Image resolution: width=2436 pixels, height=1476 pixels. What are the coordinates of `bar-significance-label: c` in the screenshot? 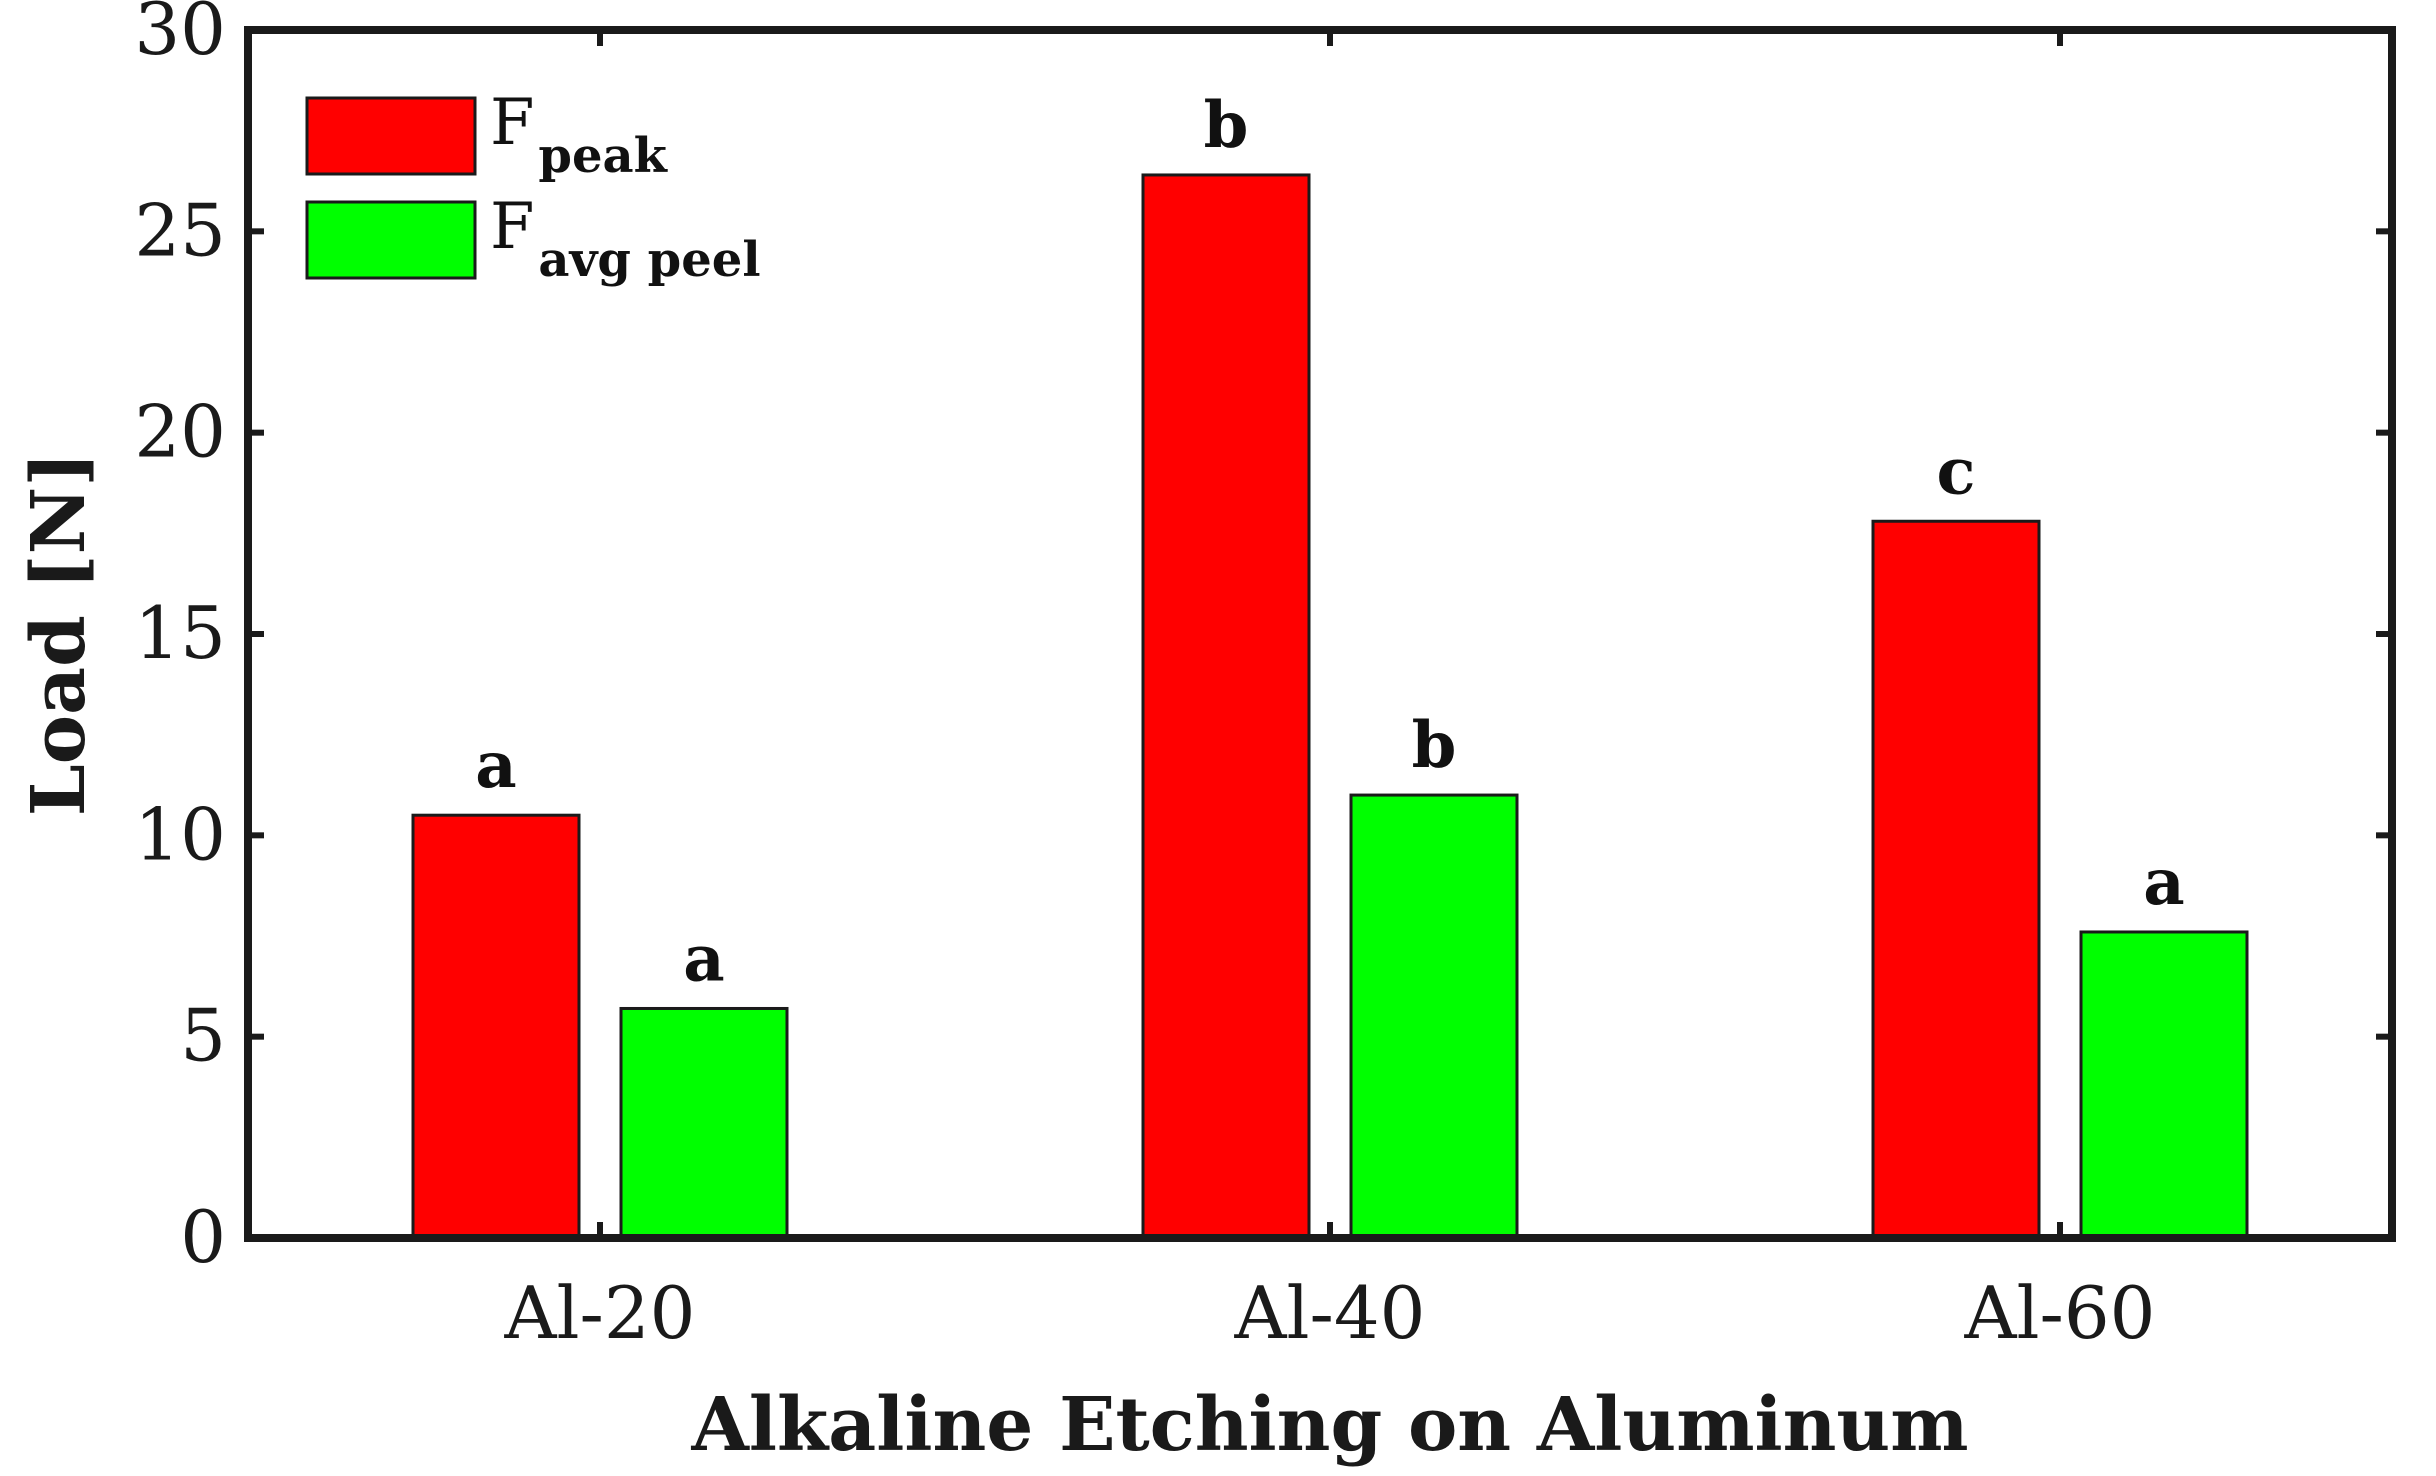 It's located at (1956, 471).